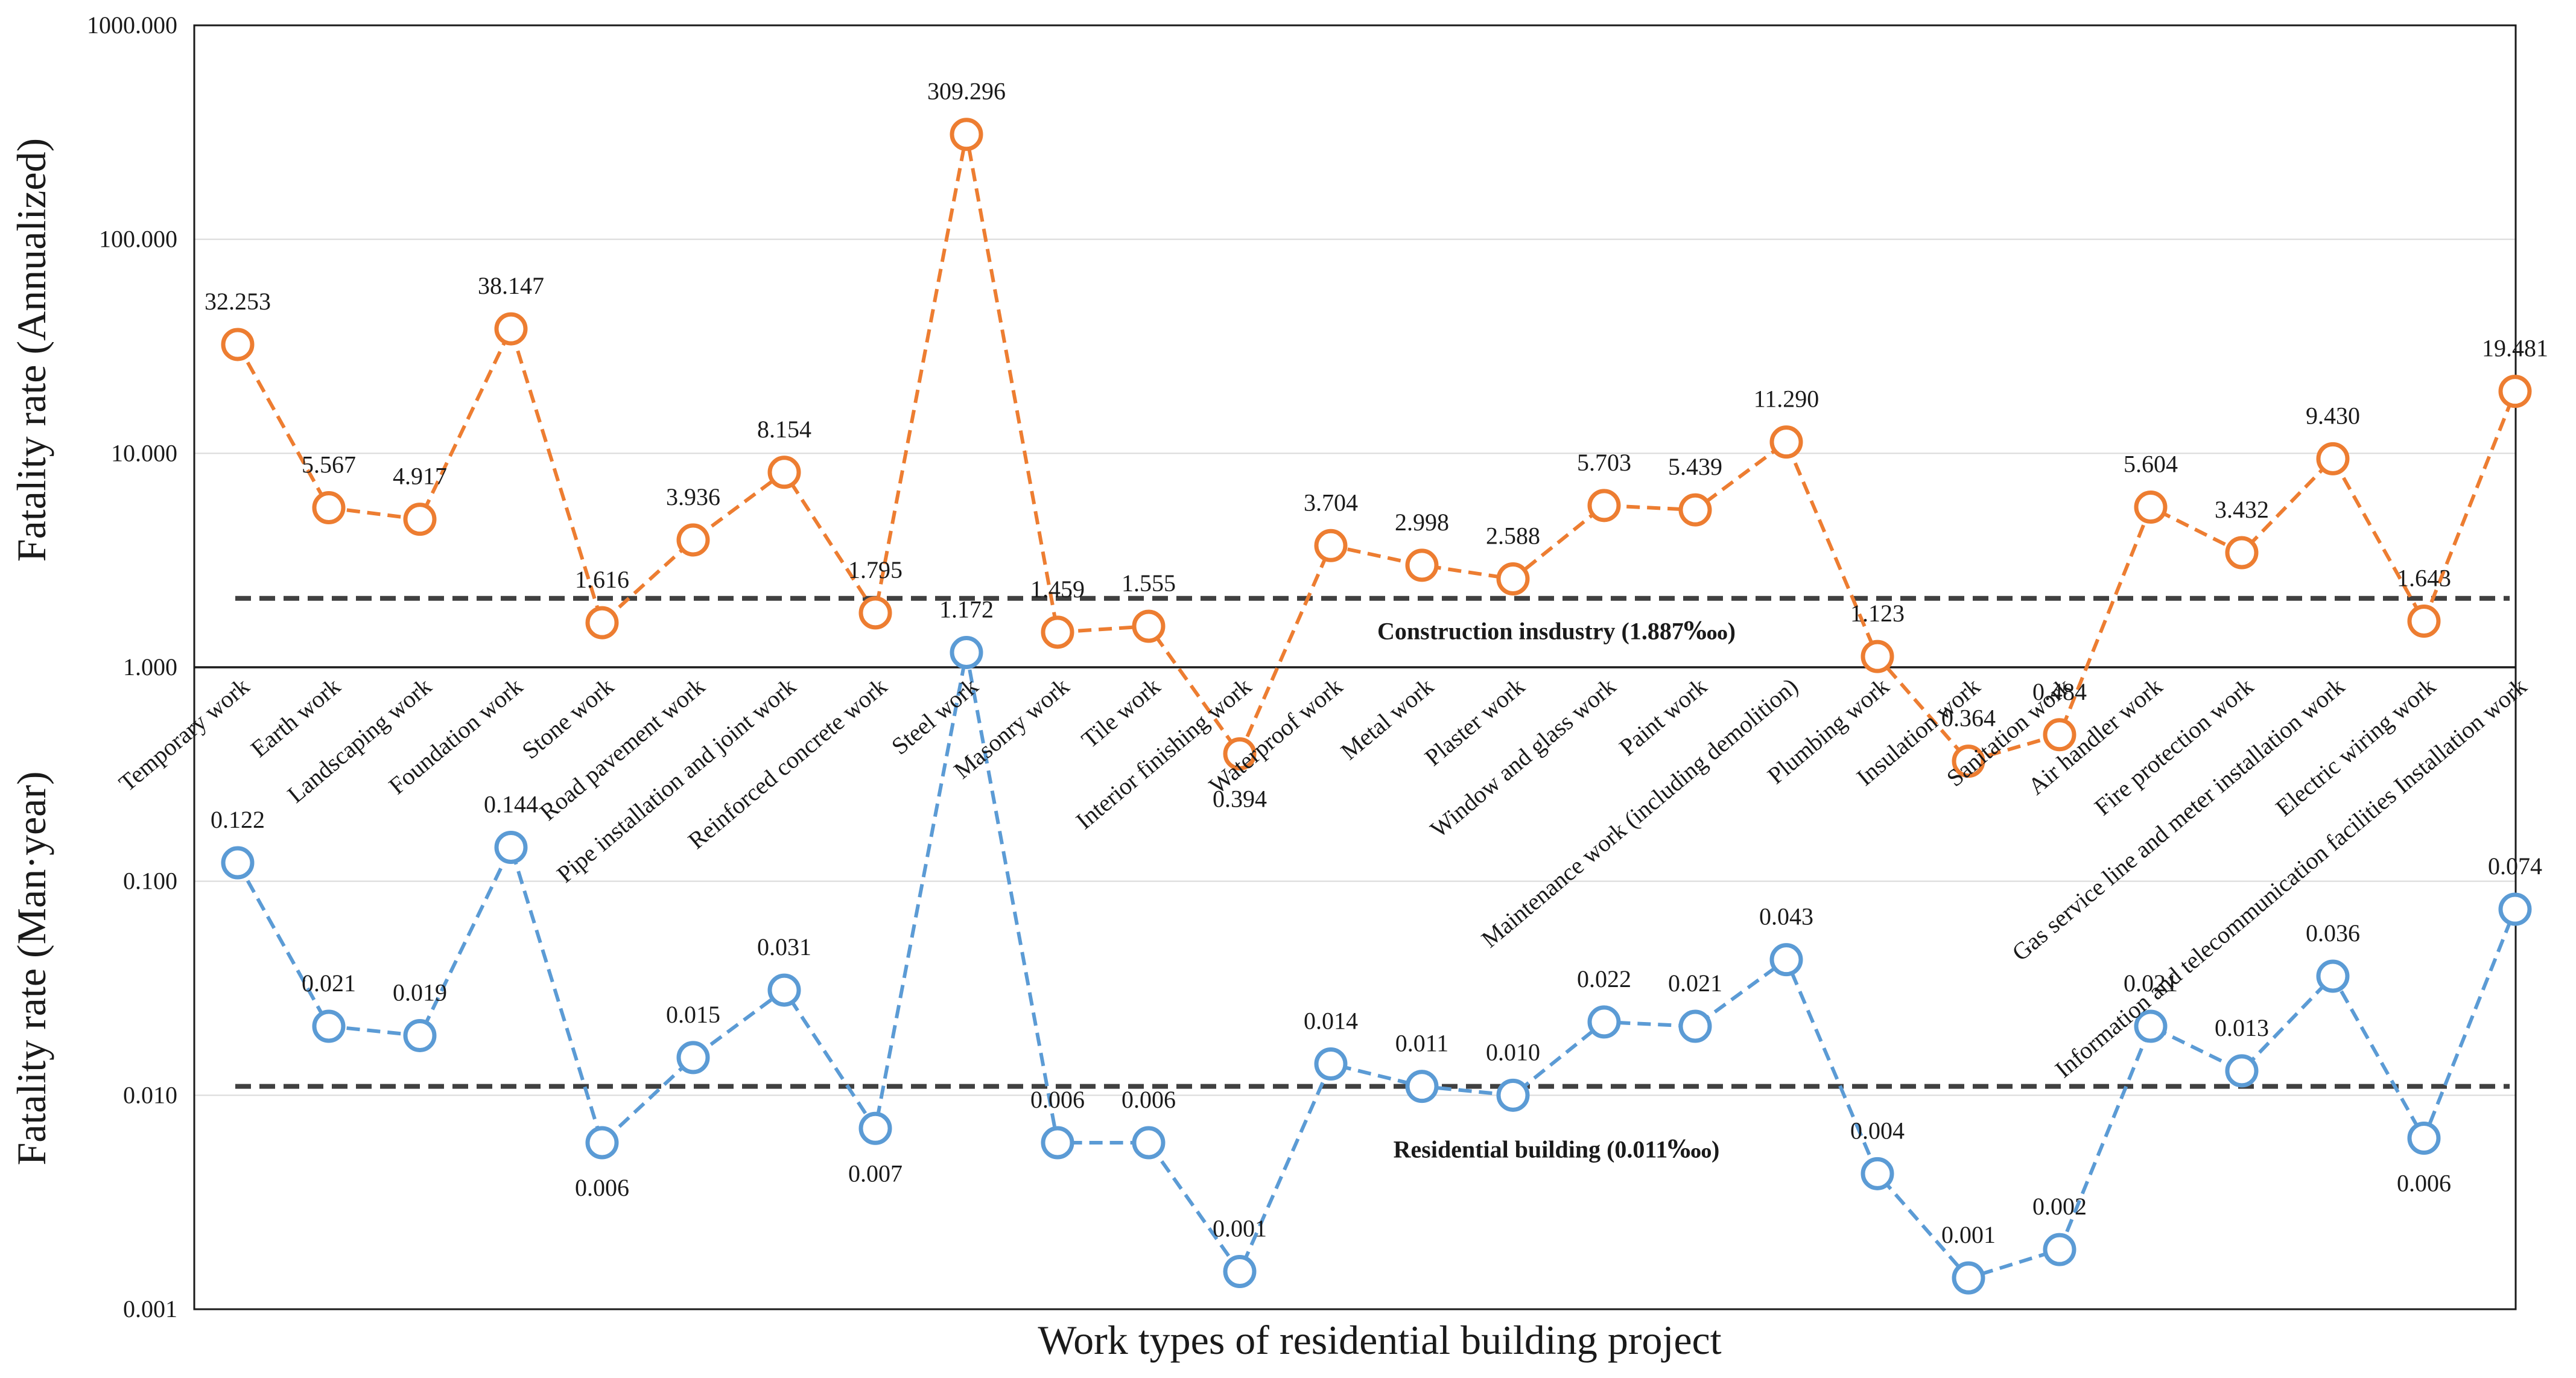 The width and height of the screenshot is (2576, 1378). Describe the element at coordinates (1878, 1130) in the screenshot. I see `data-label: 0.004` at that location.